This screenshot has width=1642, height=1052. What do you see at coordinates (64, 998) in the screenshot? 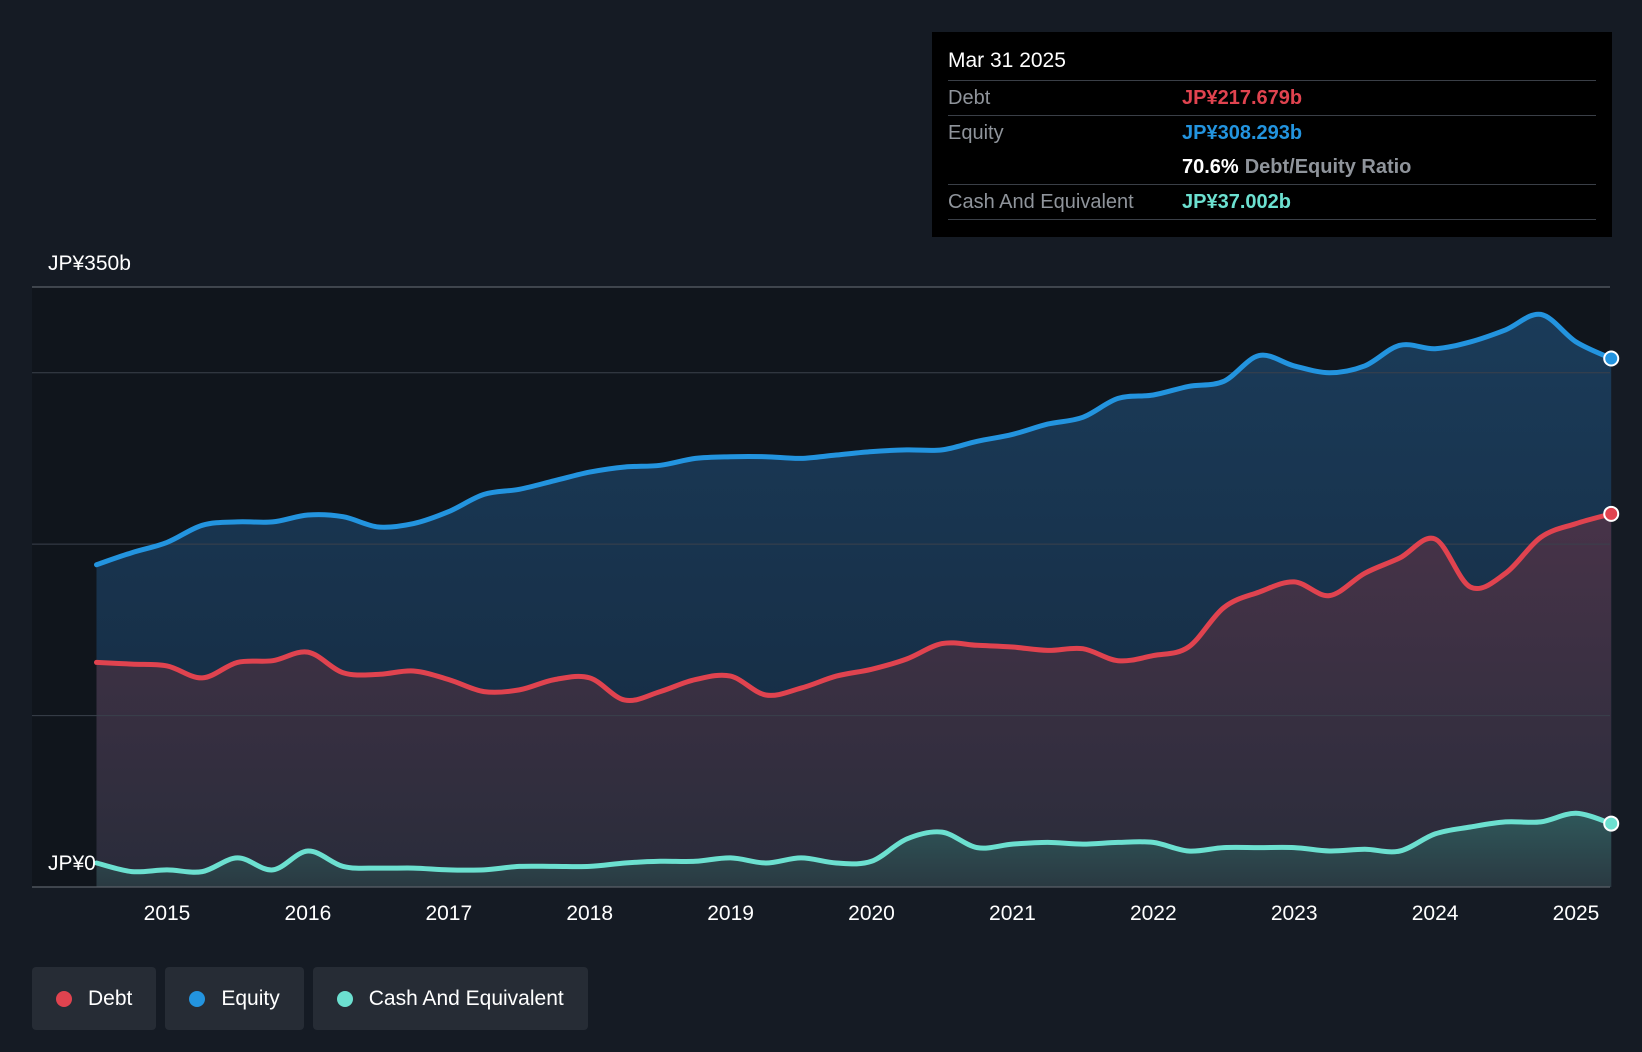
I see `debt-dot-icon` at bounding box center [64, 998].